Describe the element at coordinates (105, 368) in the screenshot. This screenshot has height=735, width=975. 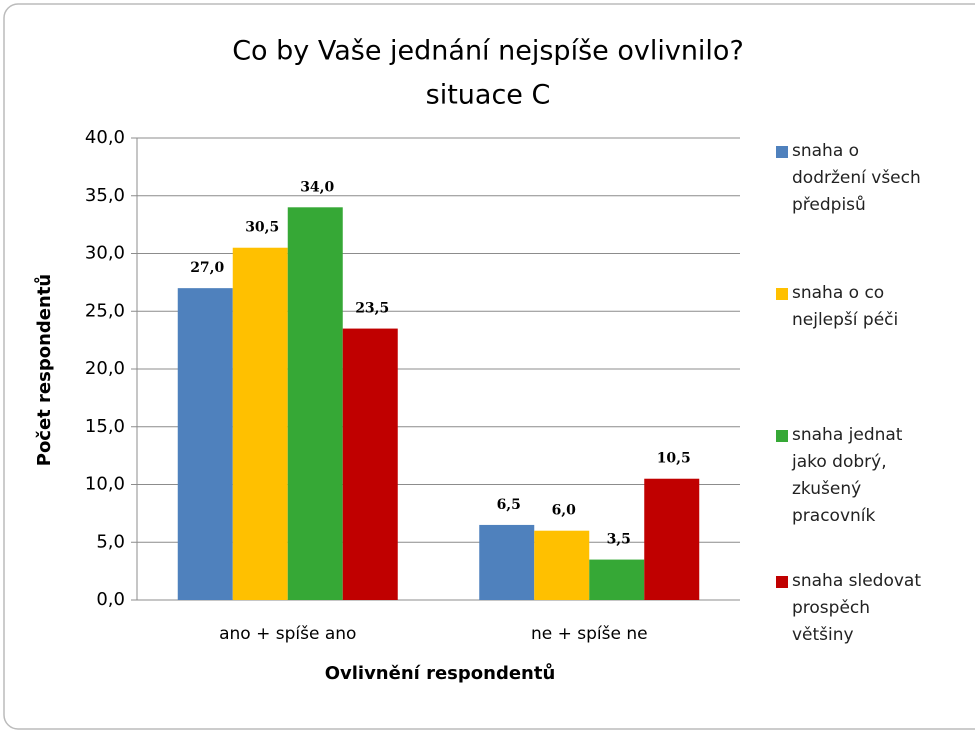
I see `y-tick-label: 20,0` at that location.